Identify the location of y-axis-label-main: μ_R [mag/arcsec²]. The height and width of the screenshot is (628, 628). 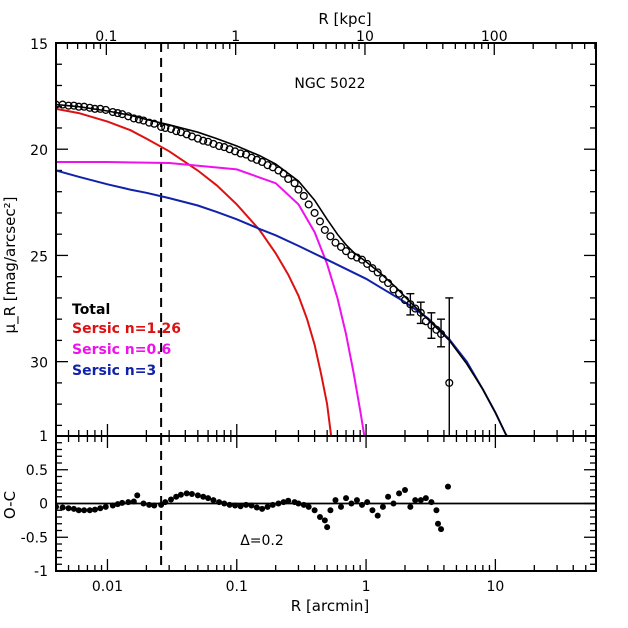
(10, 265).